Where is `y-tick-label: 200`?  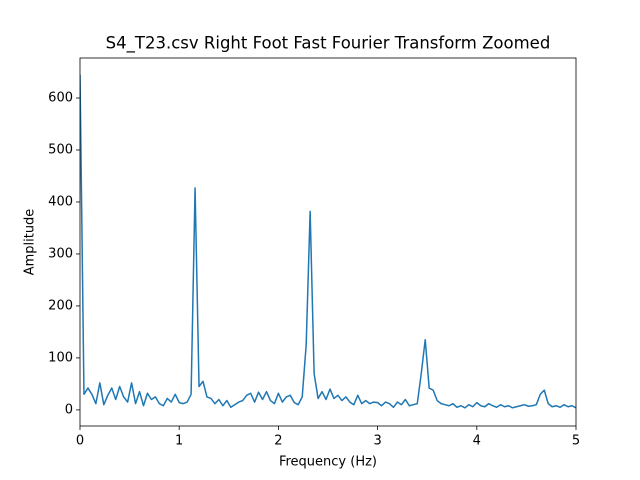 y-tick-label: 200 is located at coordinates (60, 305).